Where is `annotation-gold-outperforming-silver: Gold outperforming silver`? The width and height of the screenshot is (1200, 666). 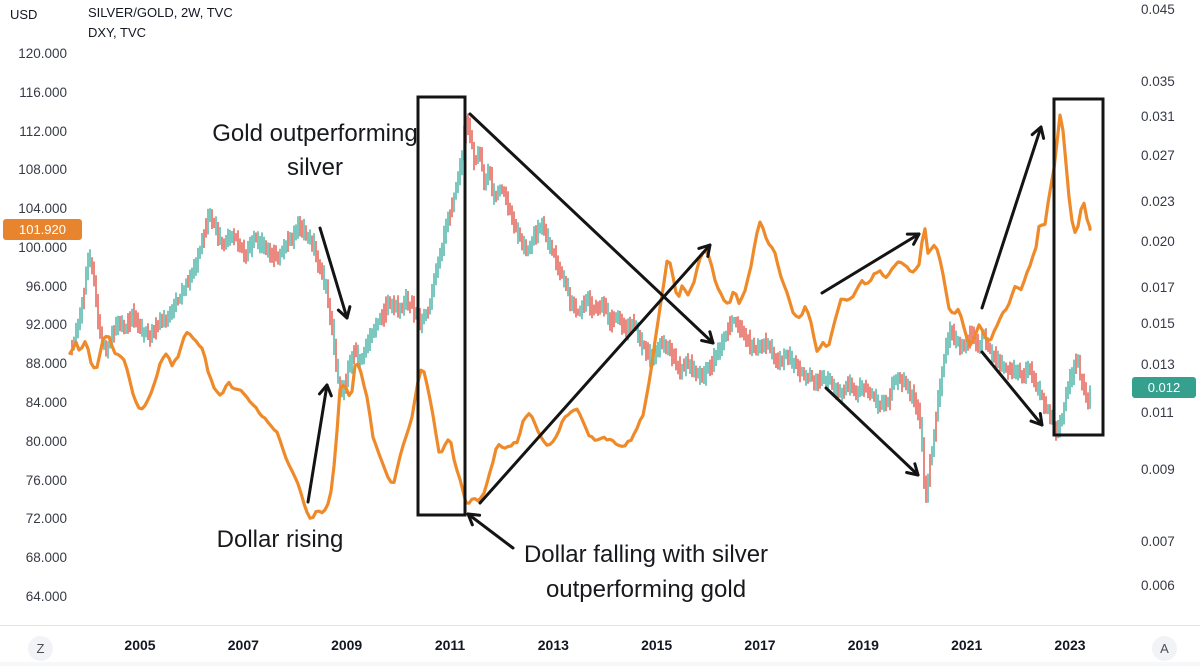
annotation-gold-outperforming-silver: Gold outperforming silver is located at coordinates (315, 150).